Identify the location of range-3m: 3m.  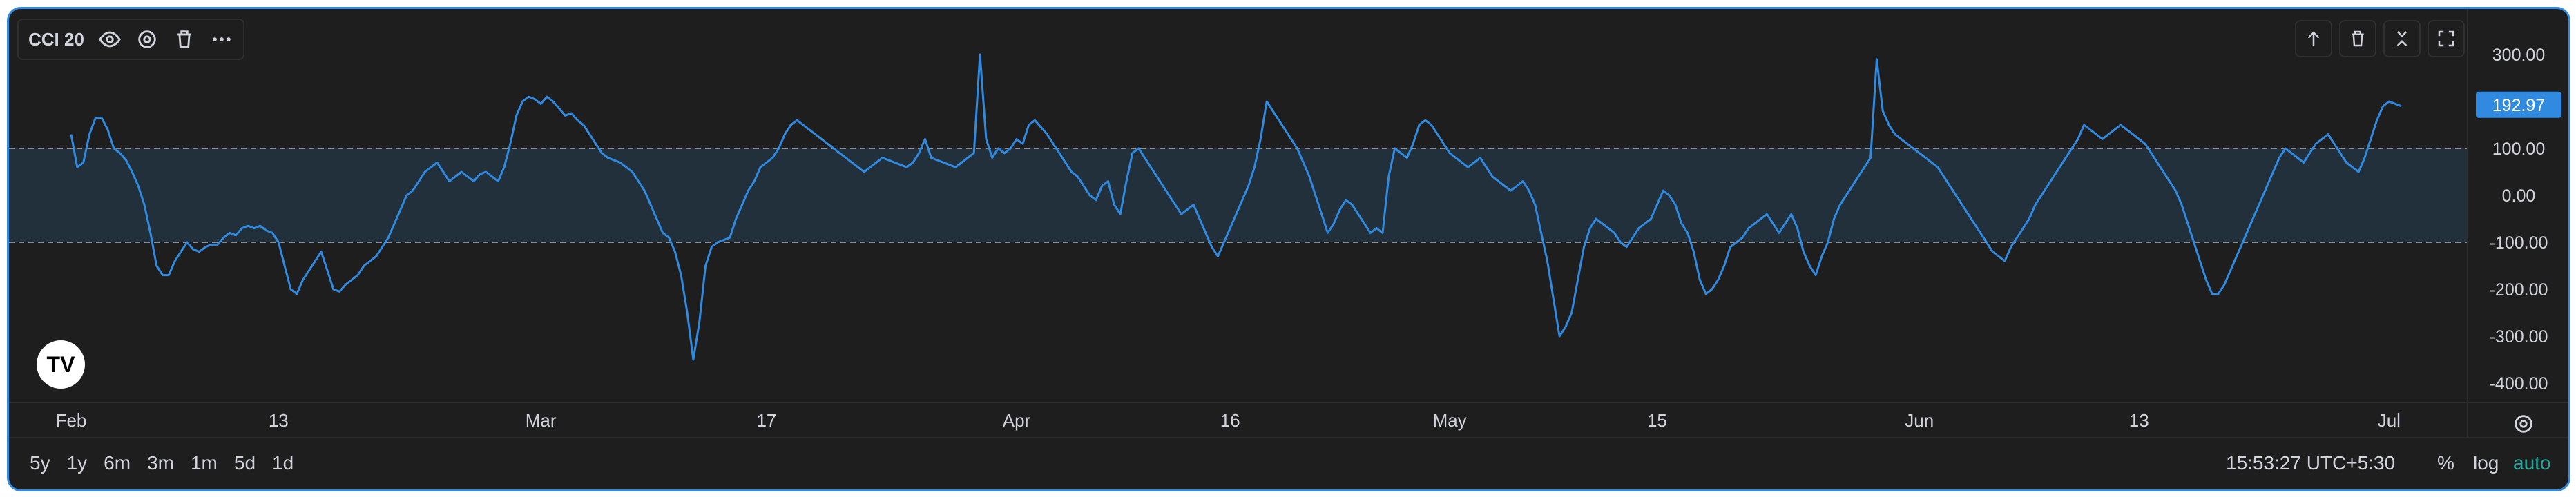
(160, 463).